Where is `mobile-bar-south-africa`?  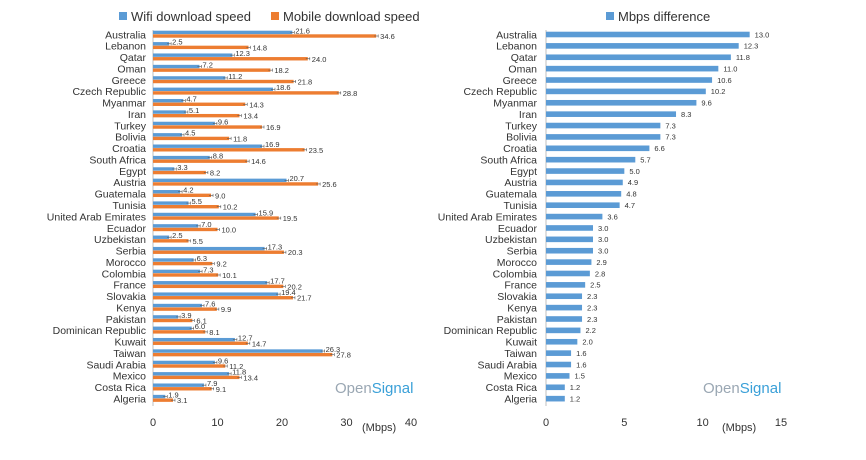
mobile-bar-south-africa is located at coordinates (200, 161).